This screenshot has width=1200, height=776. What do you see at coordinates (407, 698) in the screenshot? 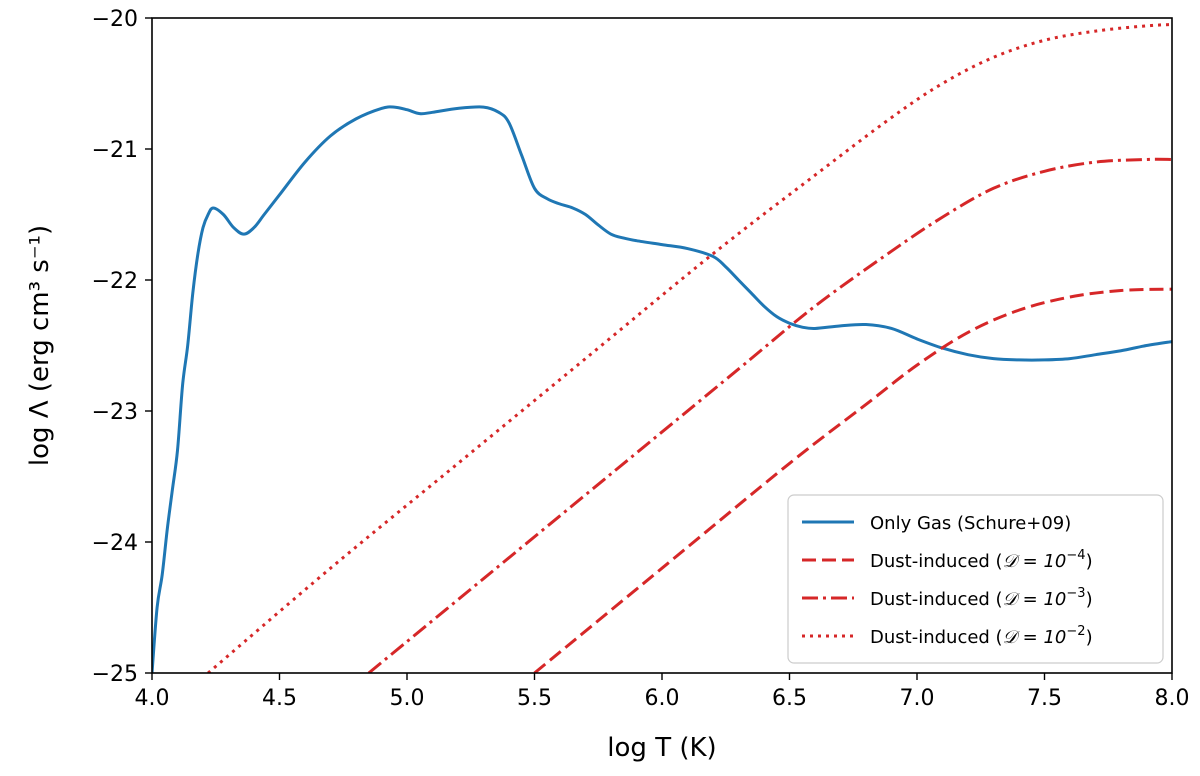
I see `x-tick-label: 5.0` at bounding box center [407, 698].